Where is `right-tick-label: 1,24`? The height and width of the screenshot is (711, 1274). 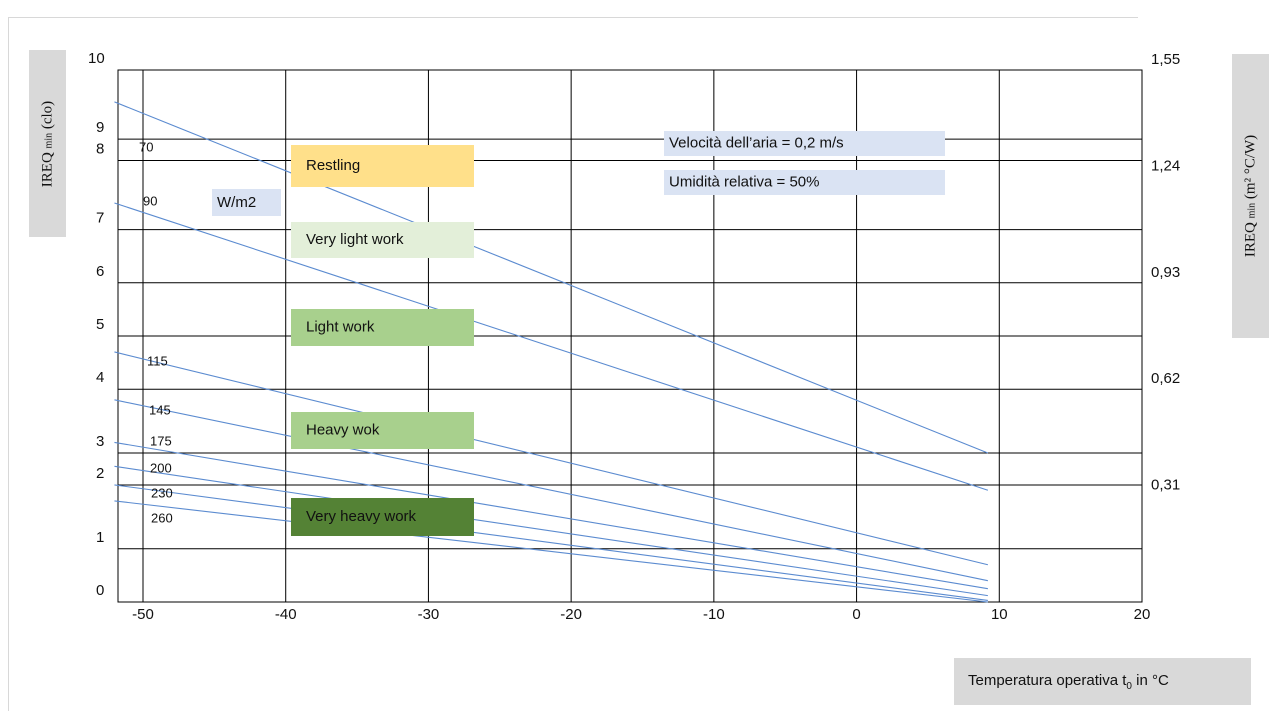 right-tick-label: 1,24 is located at coordinates (1165, 165).